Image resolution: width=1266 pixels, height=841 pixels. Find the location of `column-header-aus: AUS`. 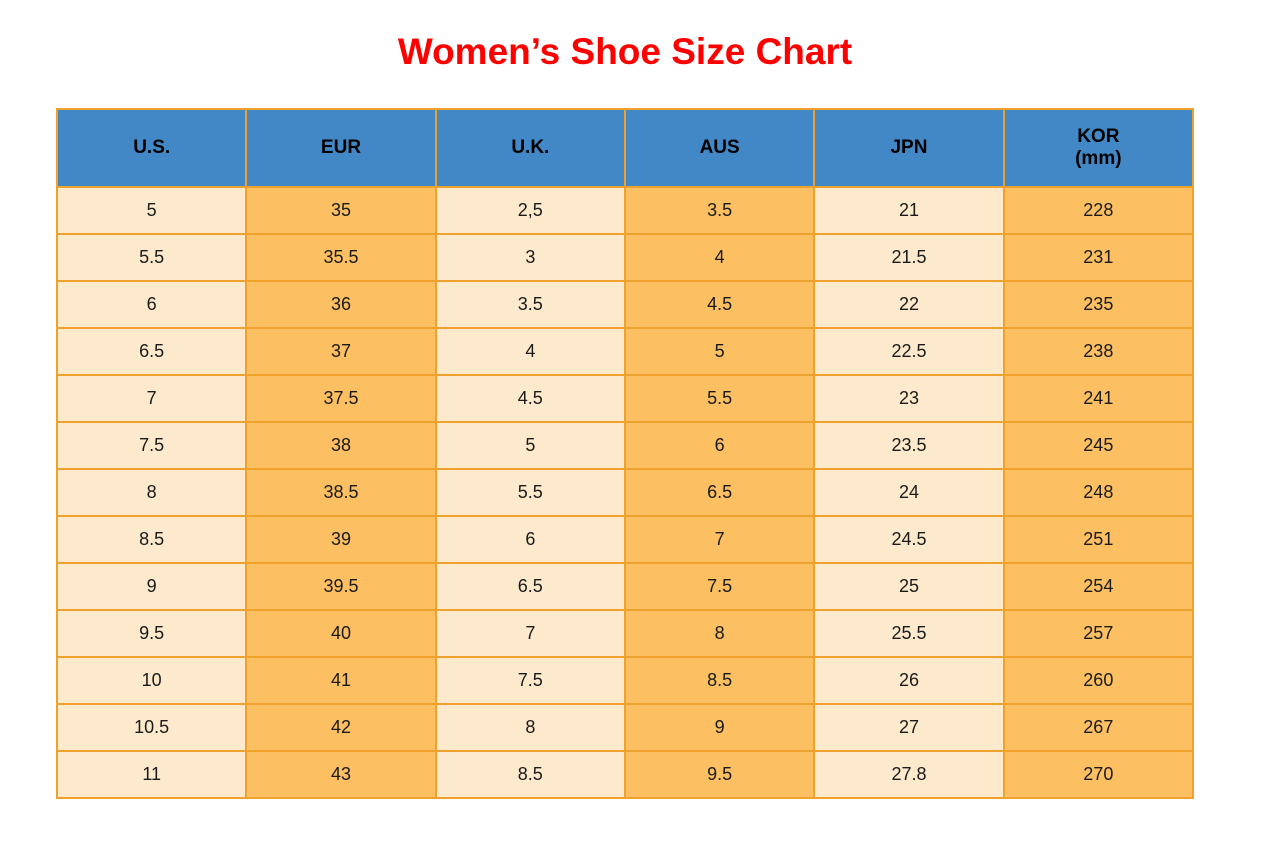

column-header-aus: AUS is located at coordinates (719, 148).